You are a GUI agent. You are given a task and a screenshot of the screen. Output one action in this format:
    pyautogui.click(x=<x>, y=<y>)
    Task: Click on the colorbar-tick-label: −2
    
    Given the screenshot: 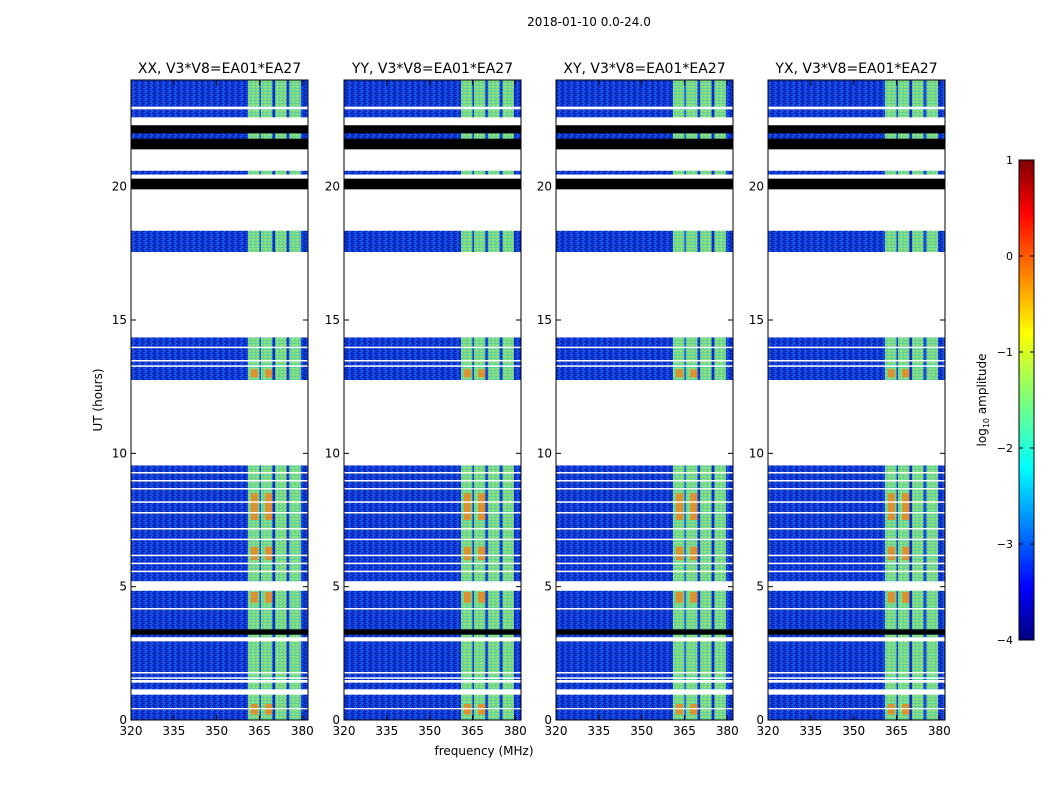 What is the action you would take?
    pyautogui.click(x=1005, y=448)
    